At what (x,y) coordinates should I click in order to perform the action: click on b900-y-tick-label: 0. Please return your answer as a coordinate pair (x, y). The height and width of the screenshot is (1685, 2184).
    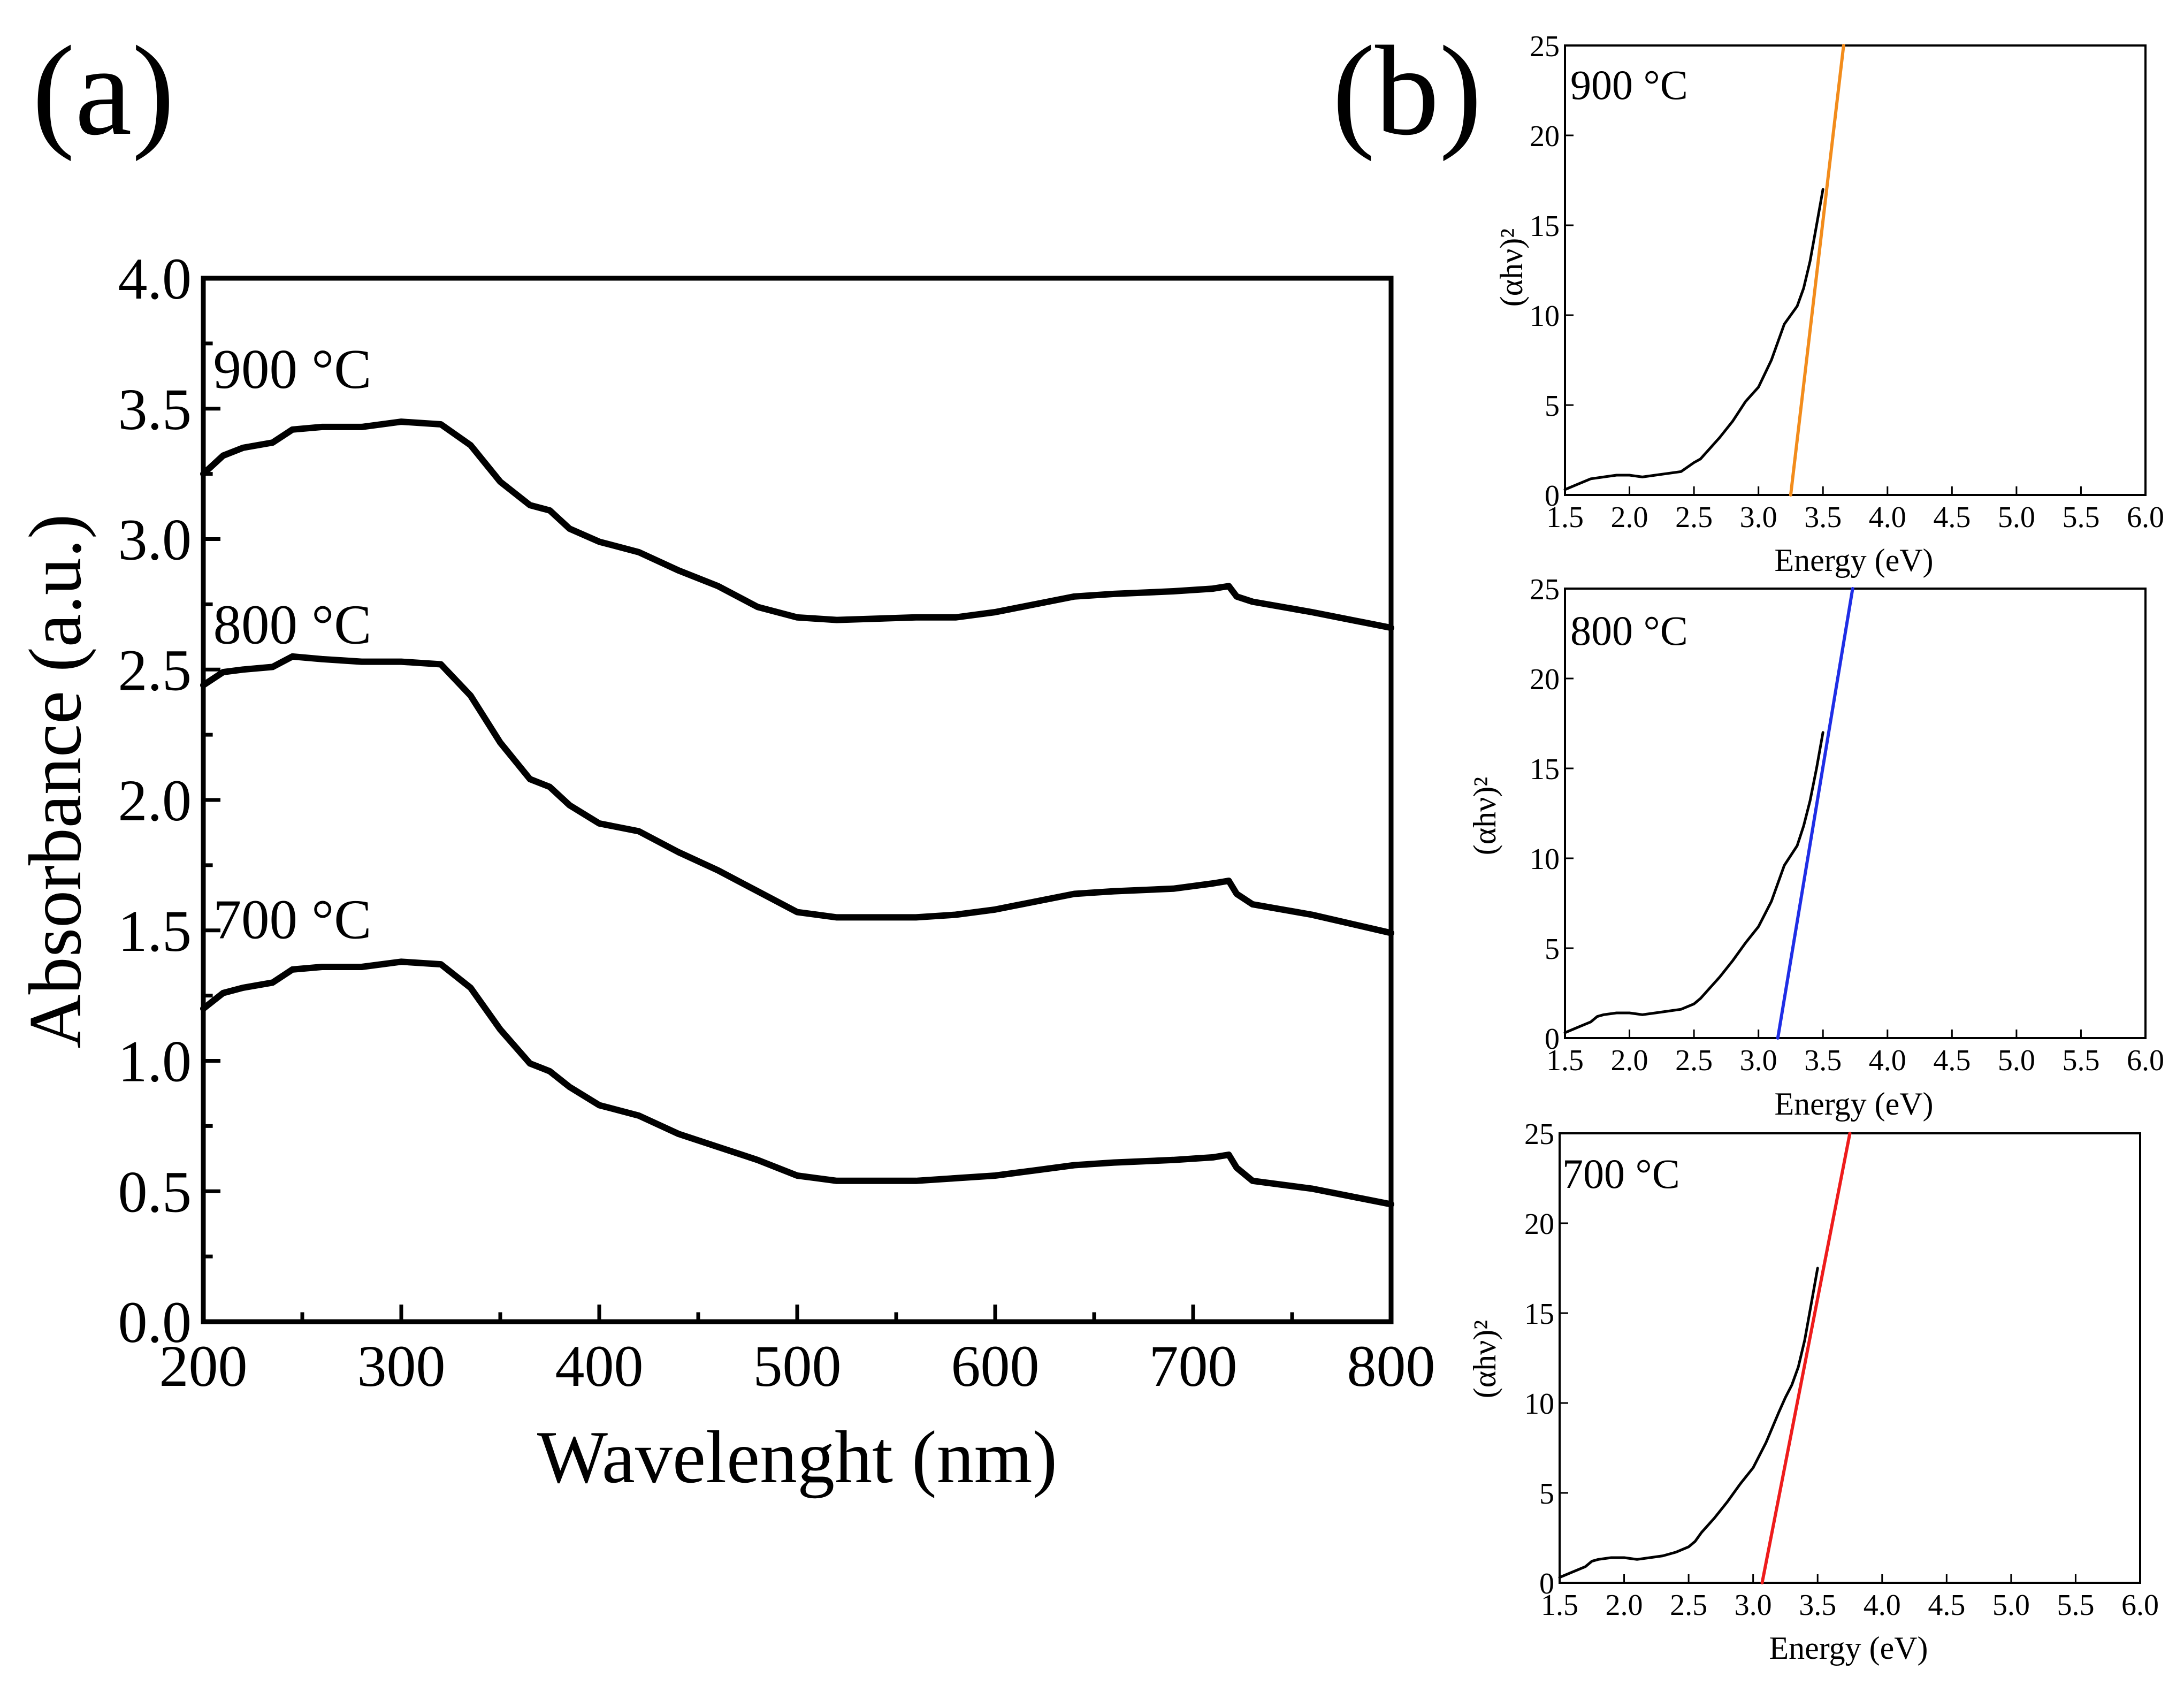
    Looking at the image, I should click on (1552, 496).